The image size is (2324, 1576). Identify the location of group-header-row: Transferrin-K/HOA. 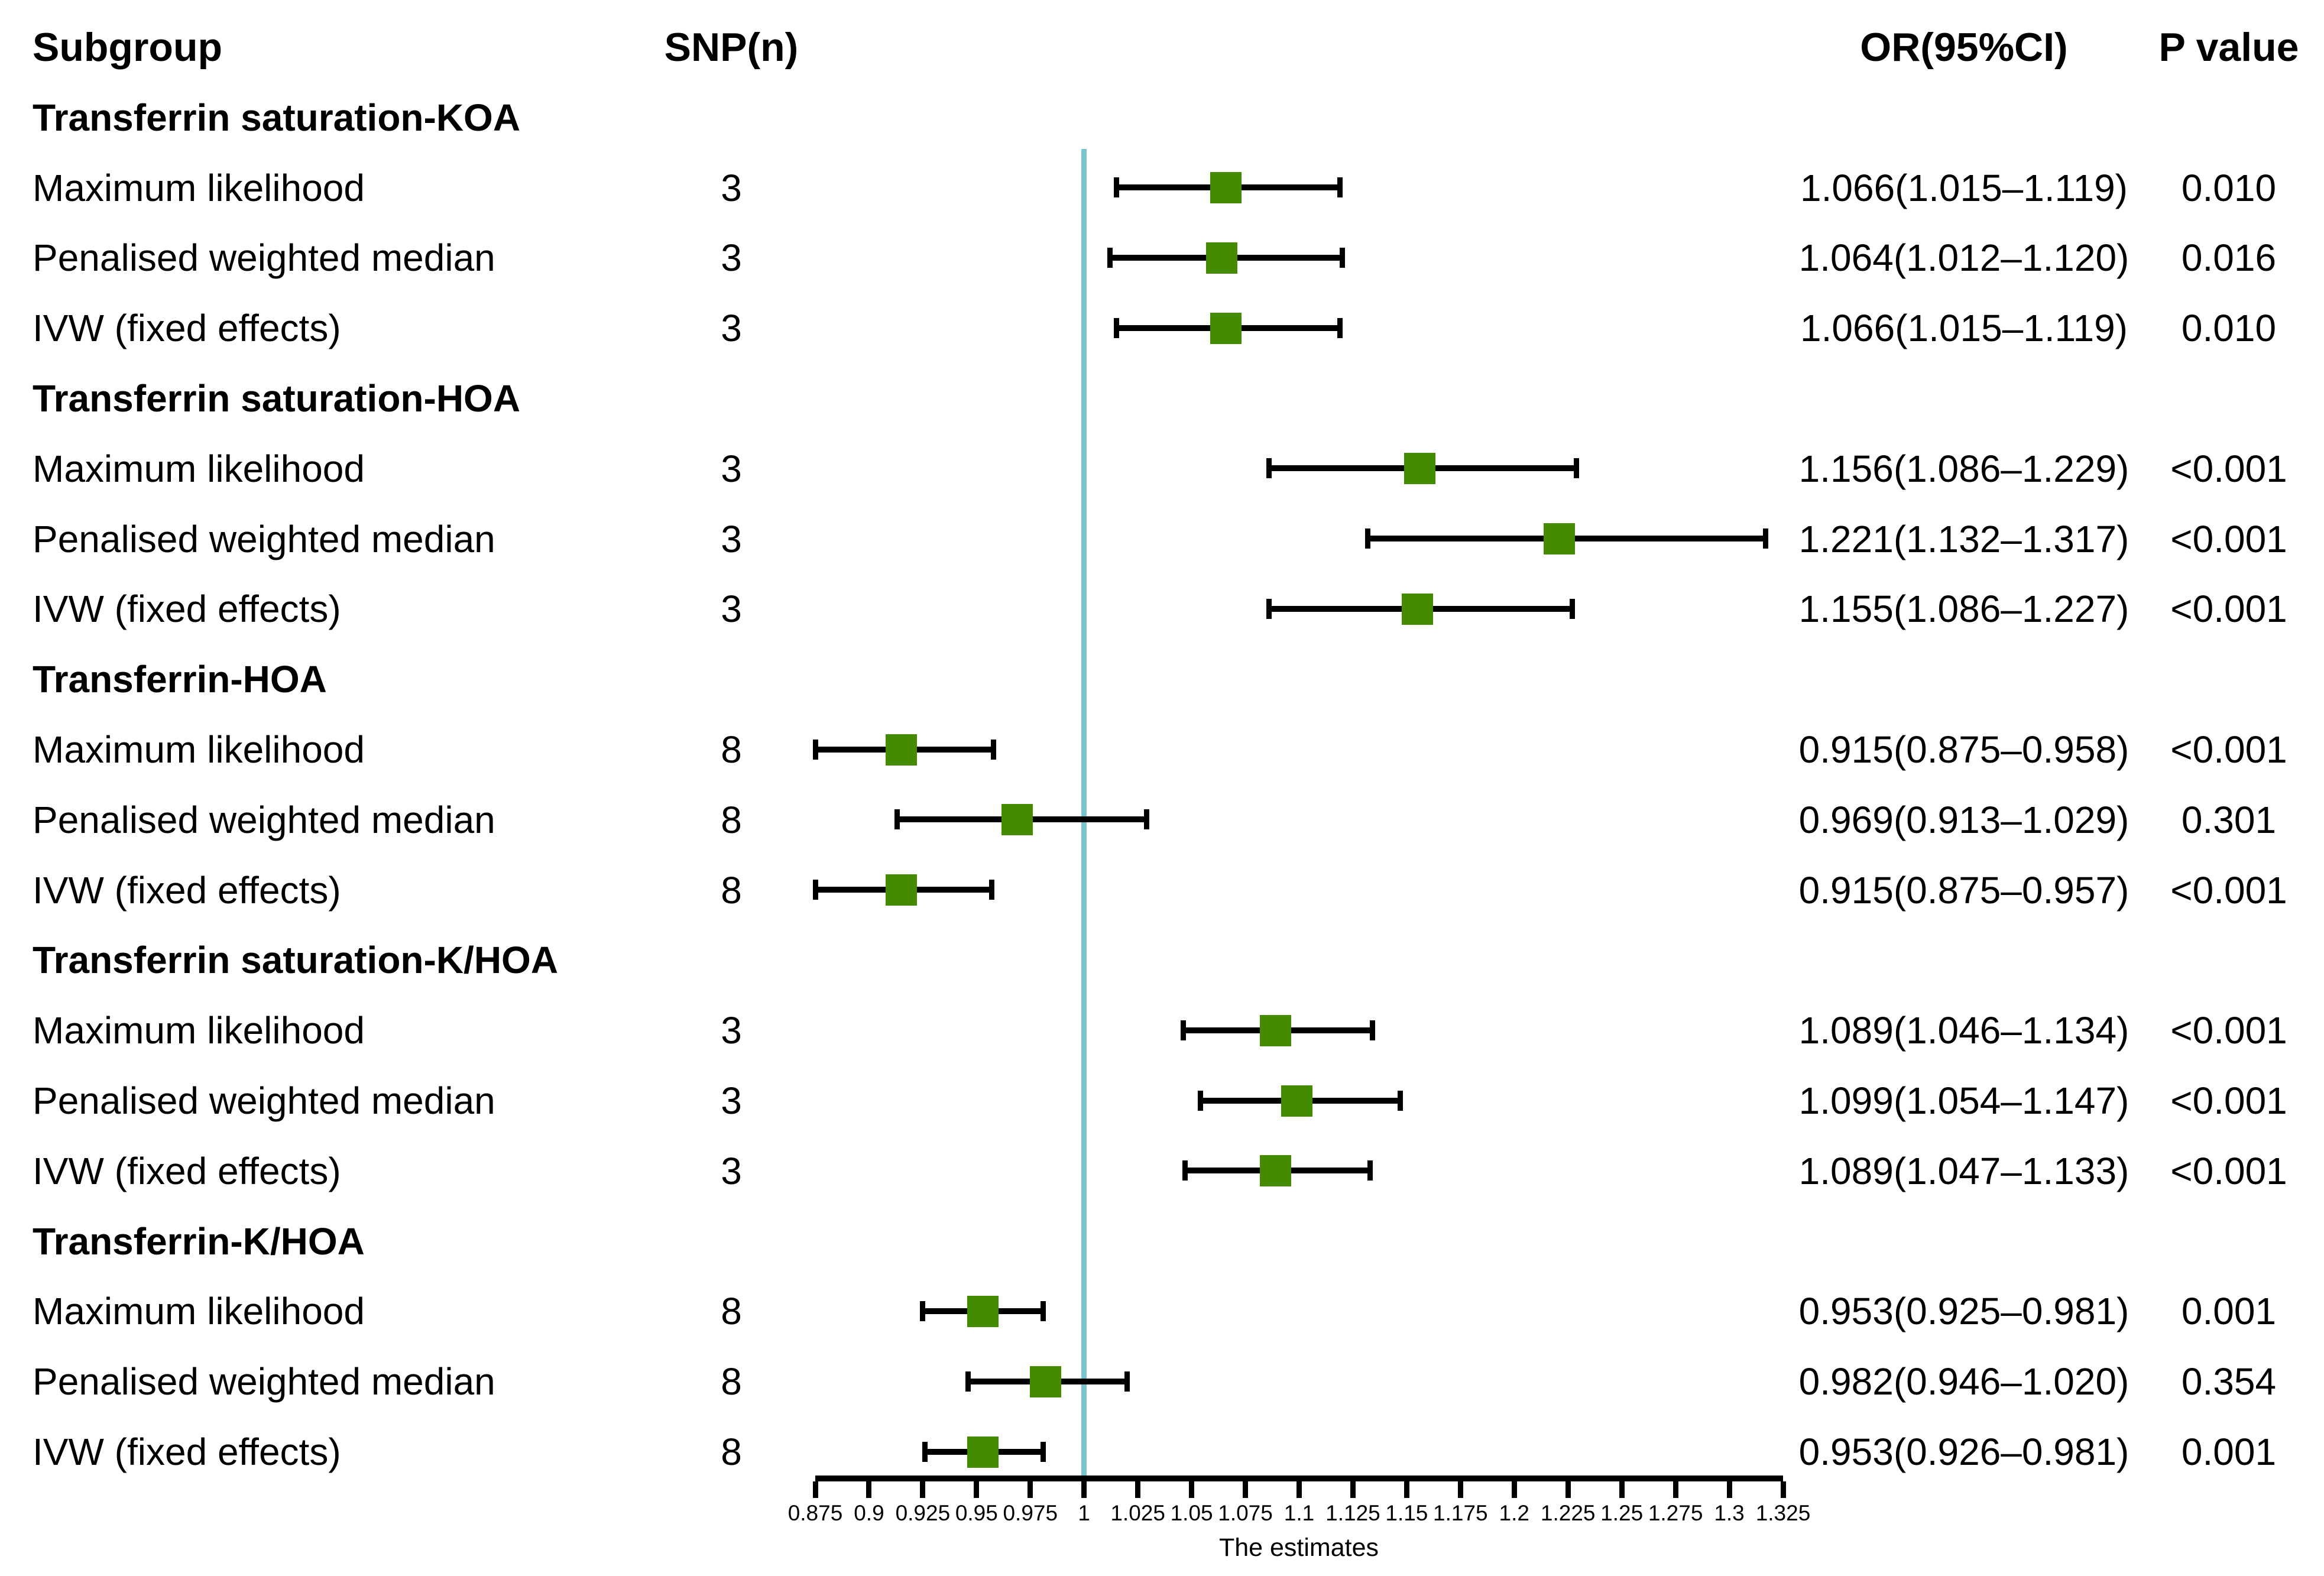
(1162, 1241).